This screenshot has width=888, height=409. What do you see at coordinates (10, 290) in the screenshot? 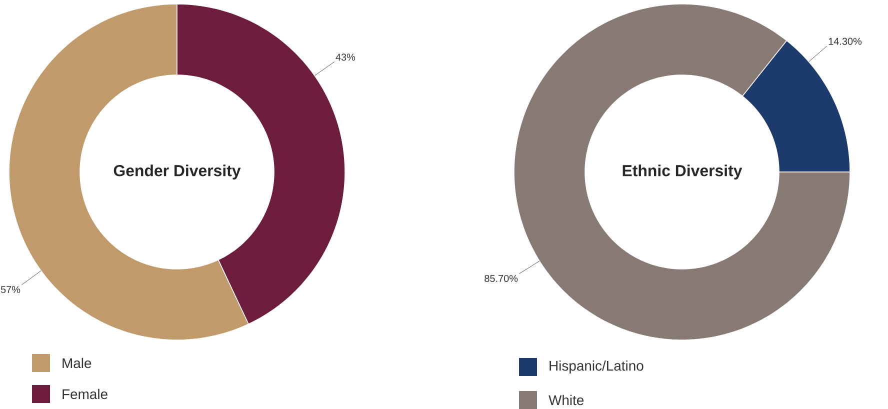
I see `data-label: 57%` at bounding box center [10, 290].